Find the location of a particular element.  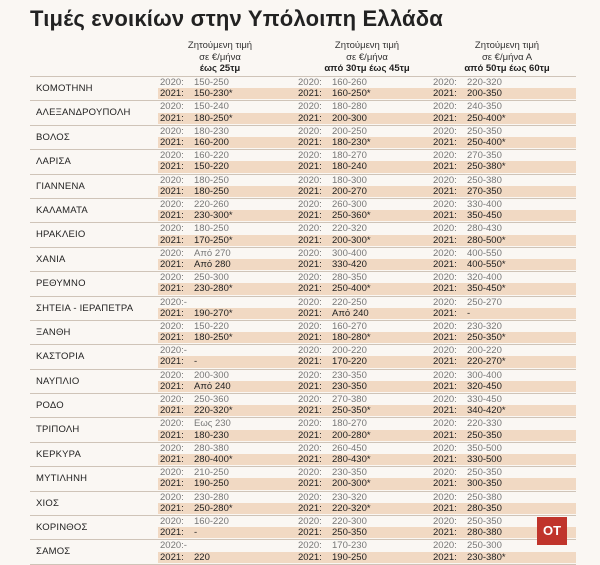

cell-small-2020: 2020: 280-380 is located at coordinates (194, 448).